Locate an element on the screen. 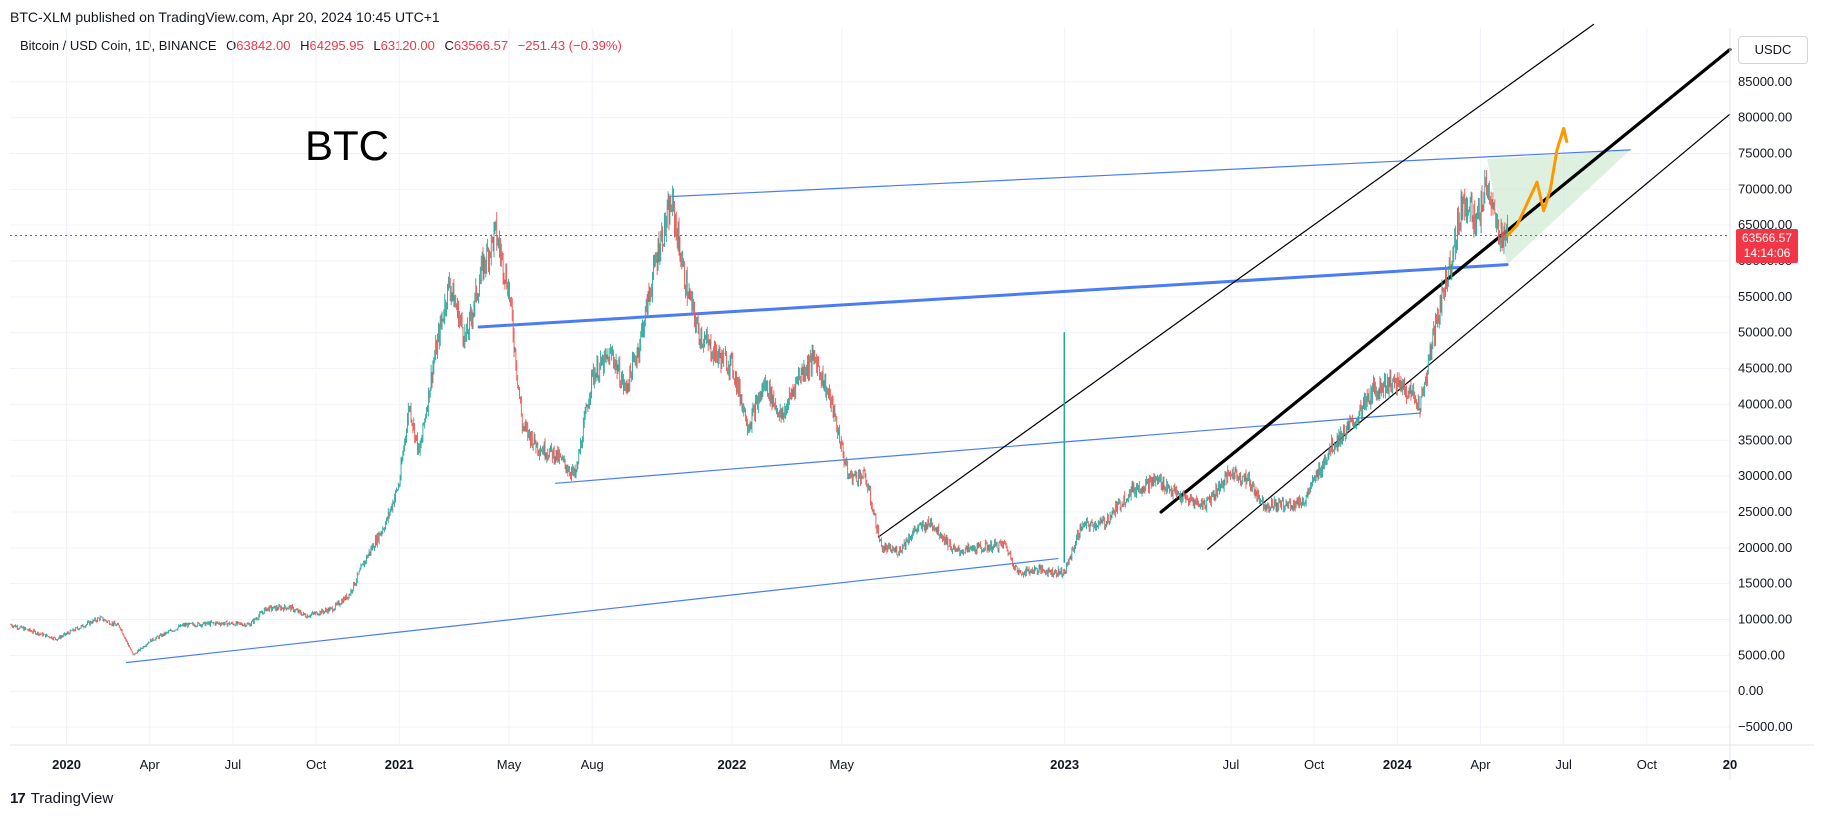  y-tick-label: 0.00 is located at coordinates (1750, 690).